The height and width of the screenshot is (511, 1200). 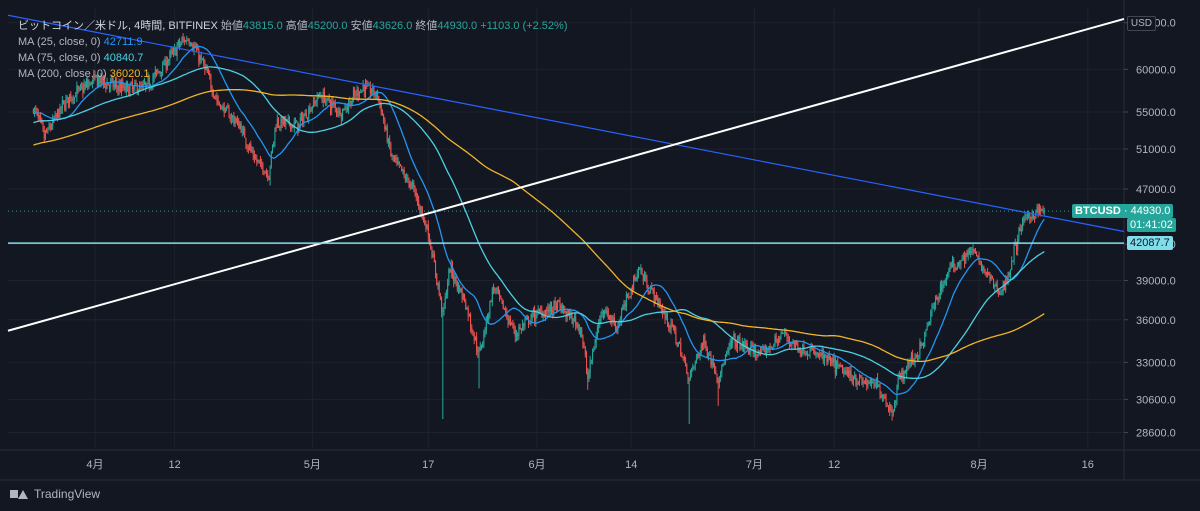 I want to click on legend-ma200: MA (200, close, 0) 36020.1, so click(x=84, y=74).